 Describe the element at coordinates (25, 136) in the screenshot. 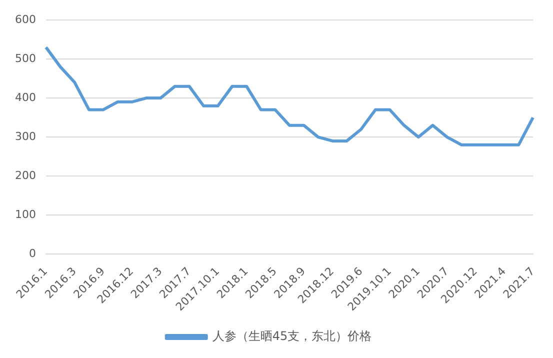

I see `y-tick-label: 300` at that location.